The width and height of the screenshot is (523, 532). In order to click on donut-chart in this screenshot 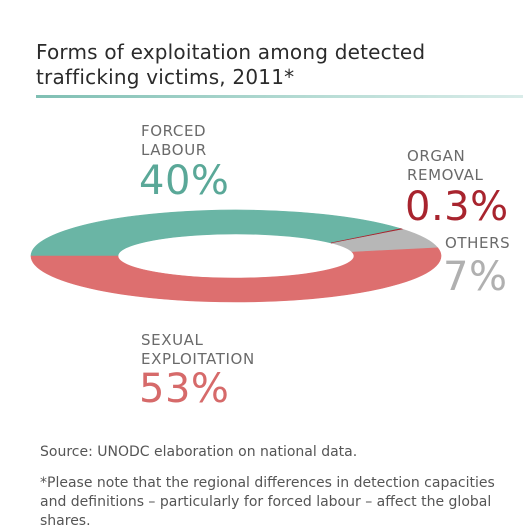, I will do `click(236, 256)`.